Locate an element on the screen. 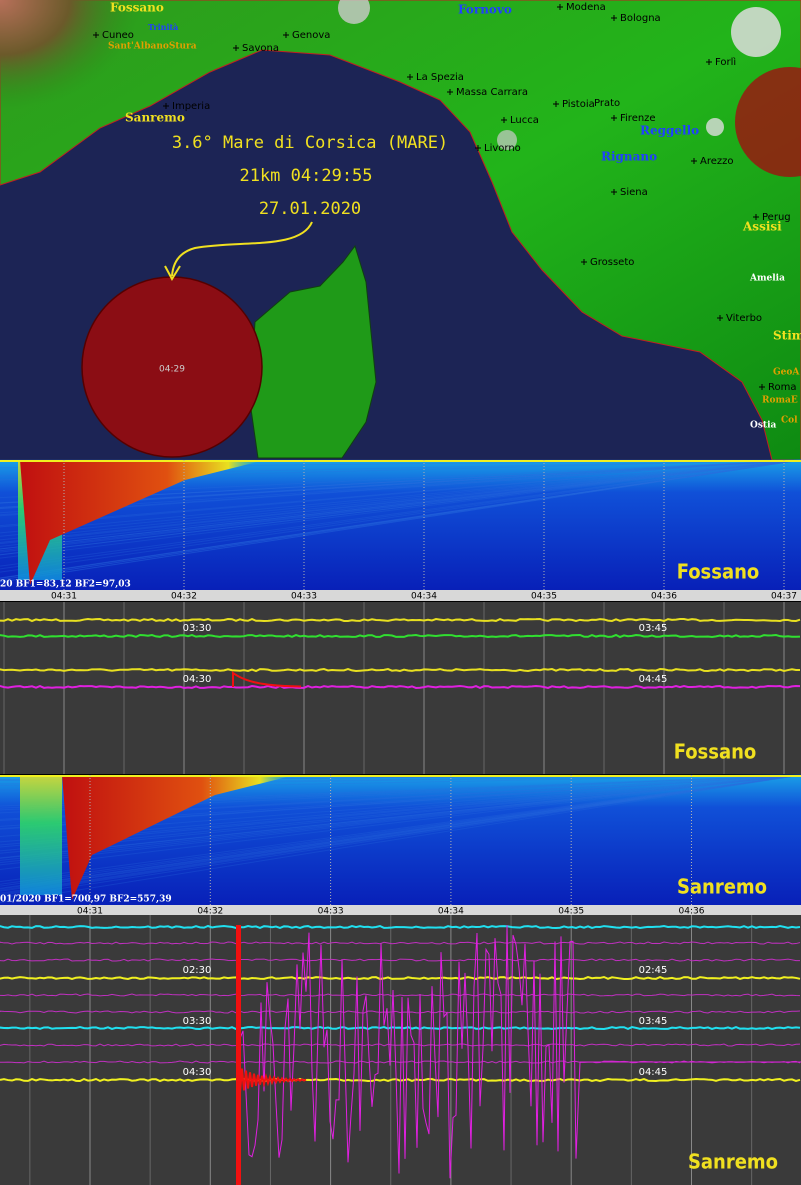 The height and width of the screenshot is (1185, 801). spectrogram-station: Sanremo is located at coordinates (722, 887).